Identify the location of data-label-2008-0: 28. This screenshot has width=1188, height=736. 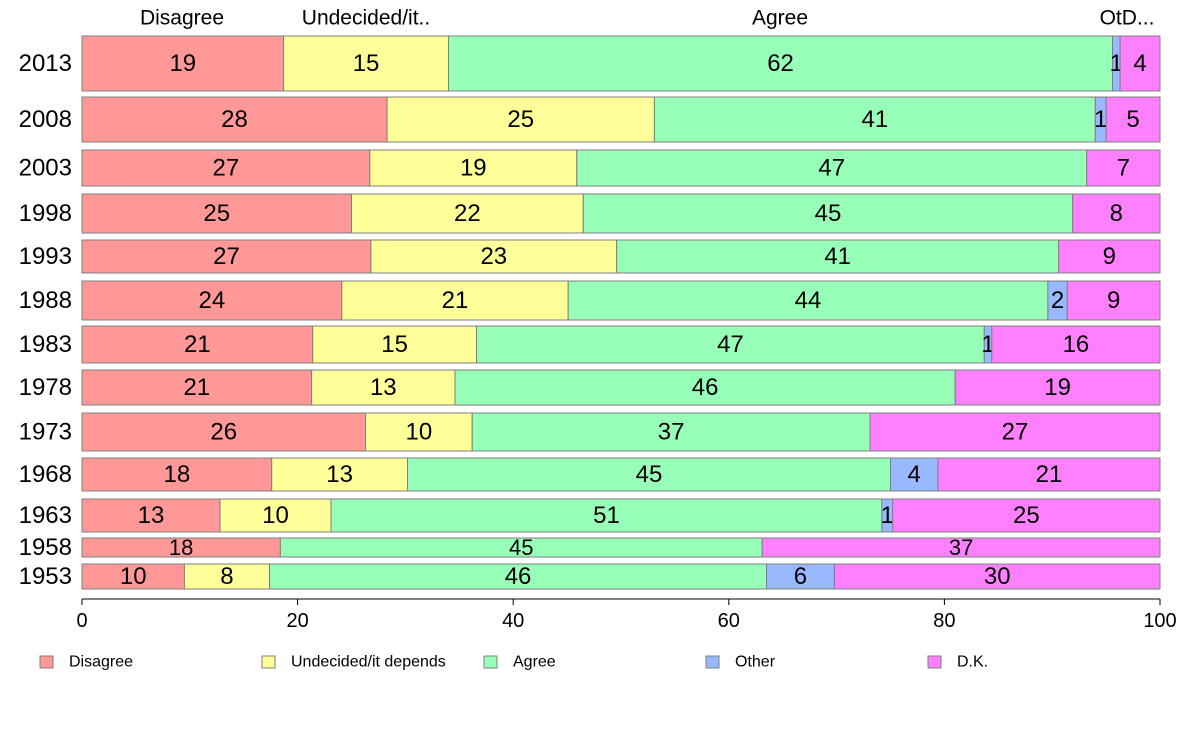
(234, 119).